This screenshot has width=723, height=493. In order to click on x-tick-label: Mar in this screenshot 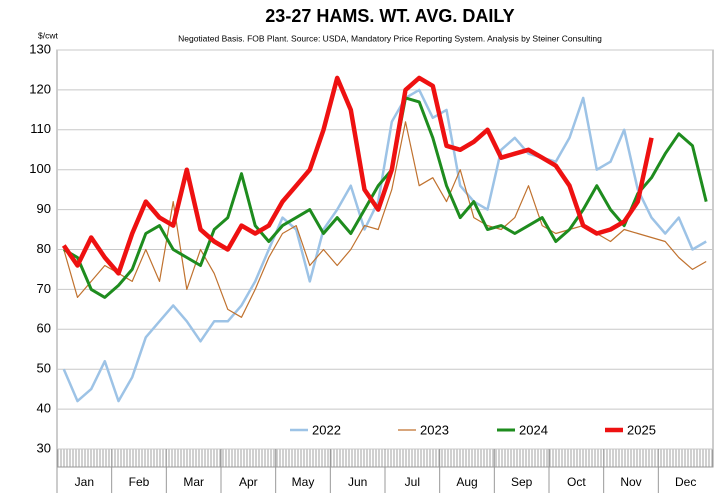, I will do `click(193, 482)`.